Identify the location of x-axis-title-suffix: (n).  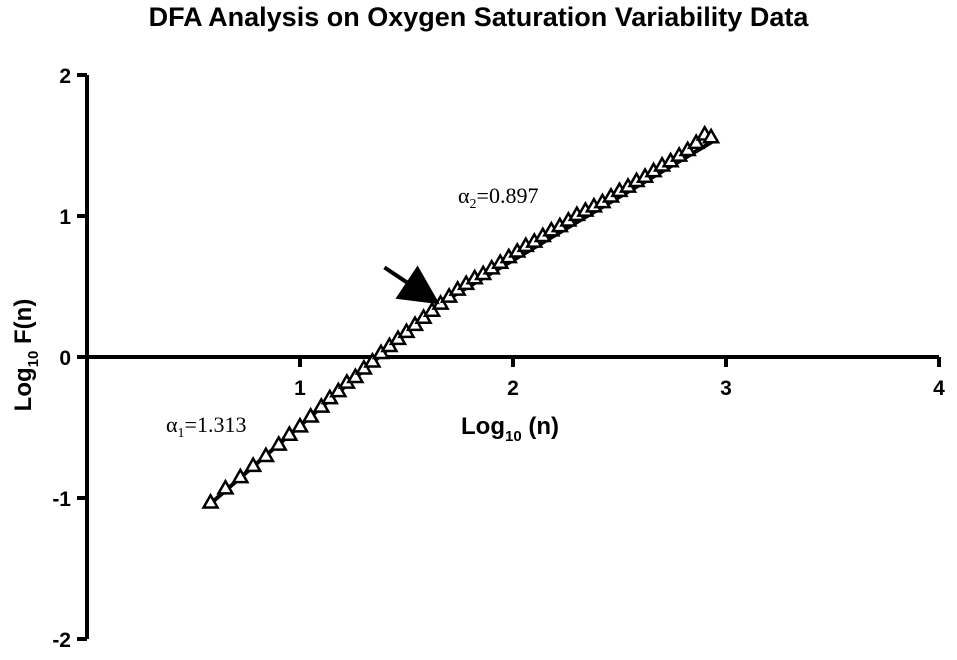
(540, 426).